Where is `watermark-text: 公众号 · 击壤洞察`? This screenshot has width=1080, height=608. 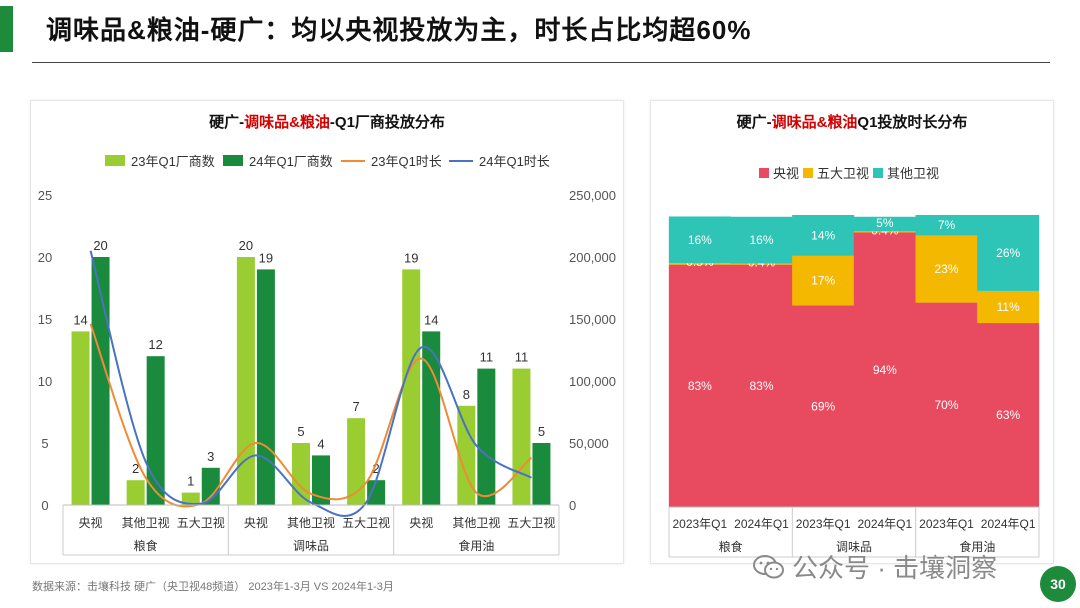
watermark-text: 公众号 · 击壤洞察 is located at coordinates (895, 568).